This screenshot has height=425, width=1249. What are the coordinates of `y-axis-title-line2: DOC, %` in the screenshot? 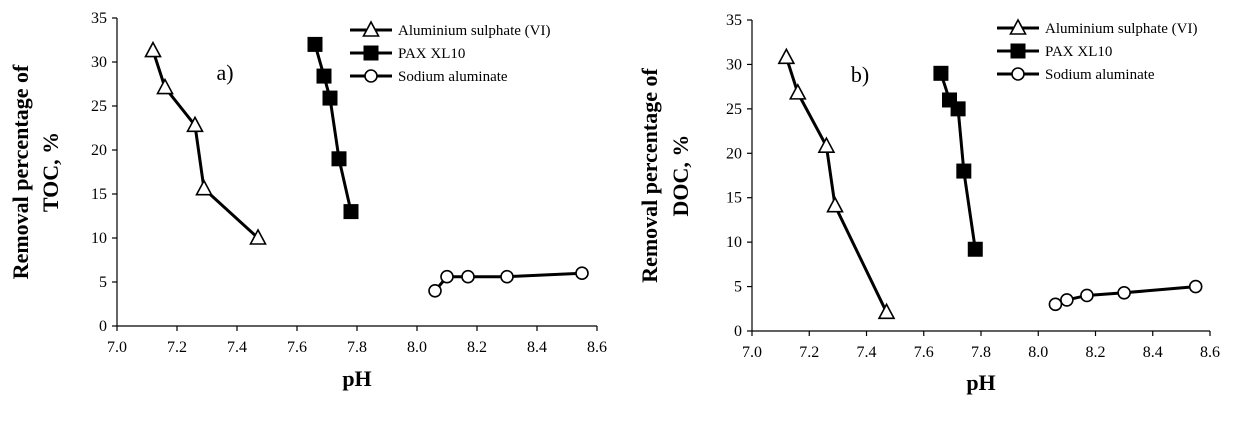 It's located at (680, 176).